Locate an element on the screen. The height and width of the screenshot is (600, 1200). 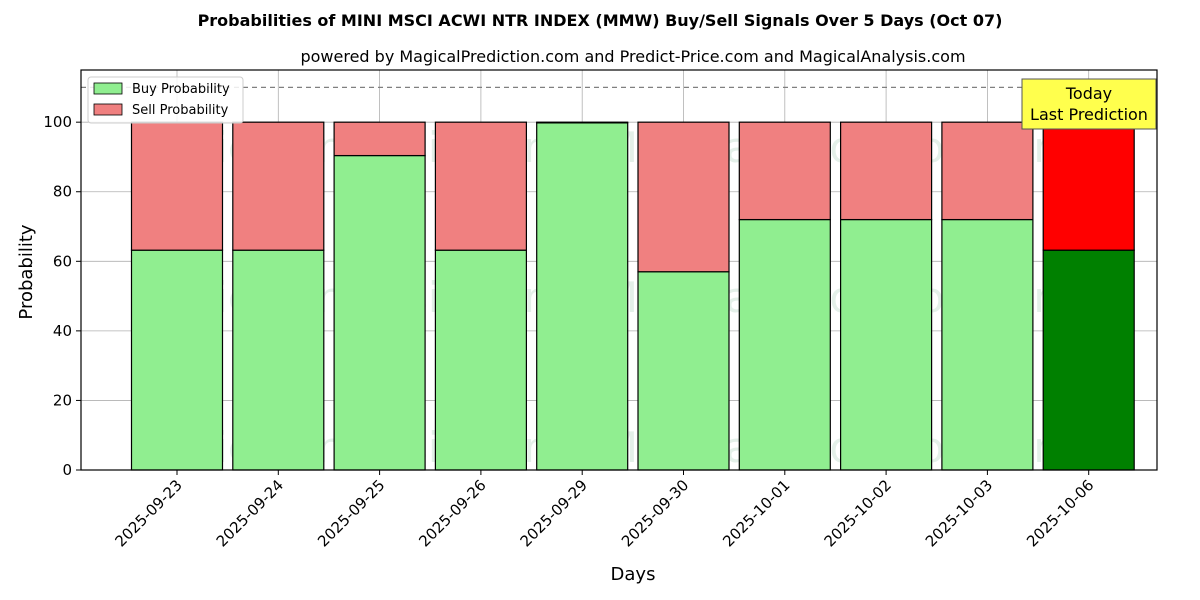
x-axis-label: Days is located at coordinates (633, 574).